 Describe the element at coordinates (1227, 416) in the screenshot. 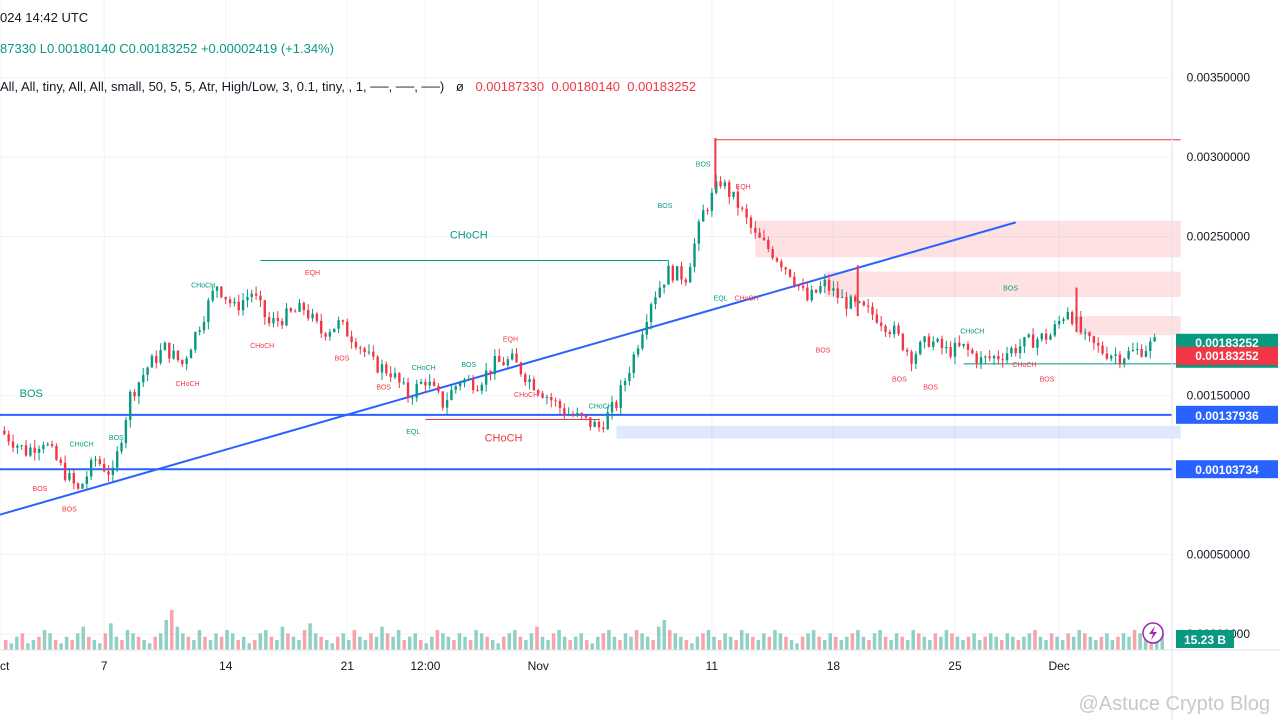

I see `price-tag-label: 0.00137936` at that location.